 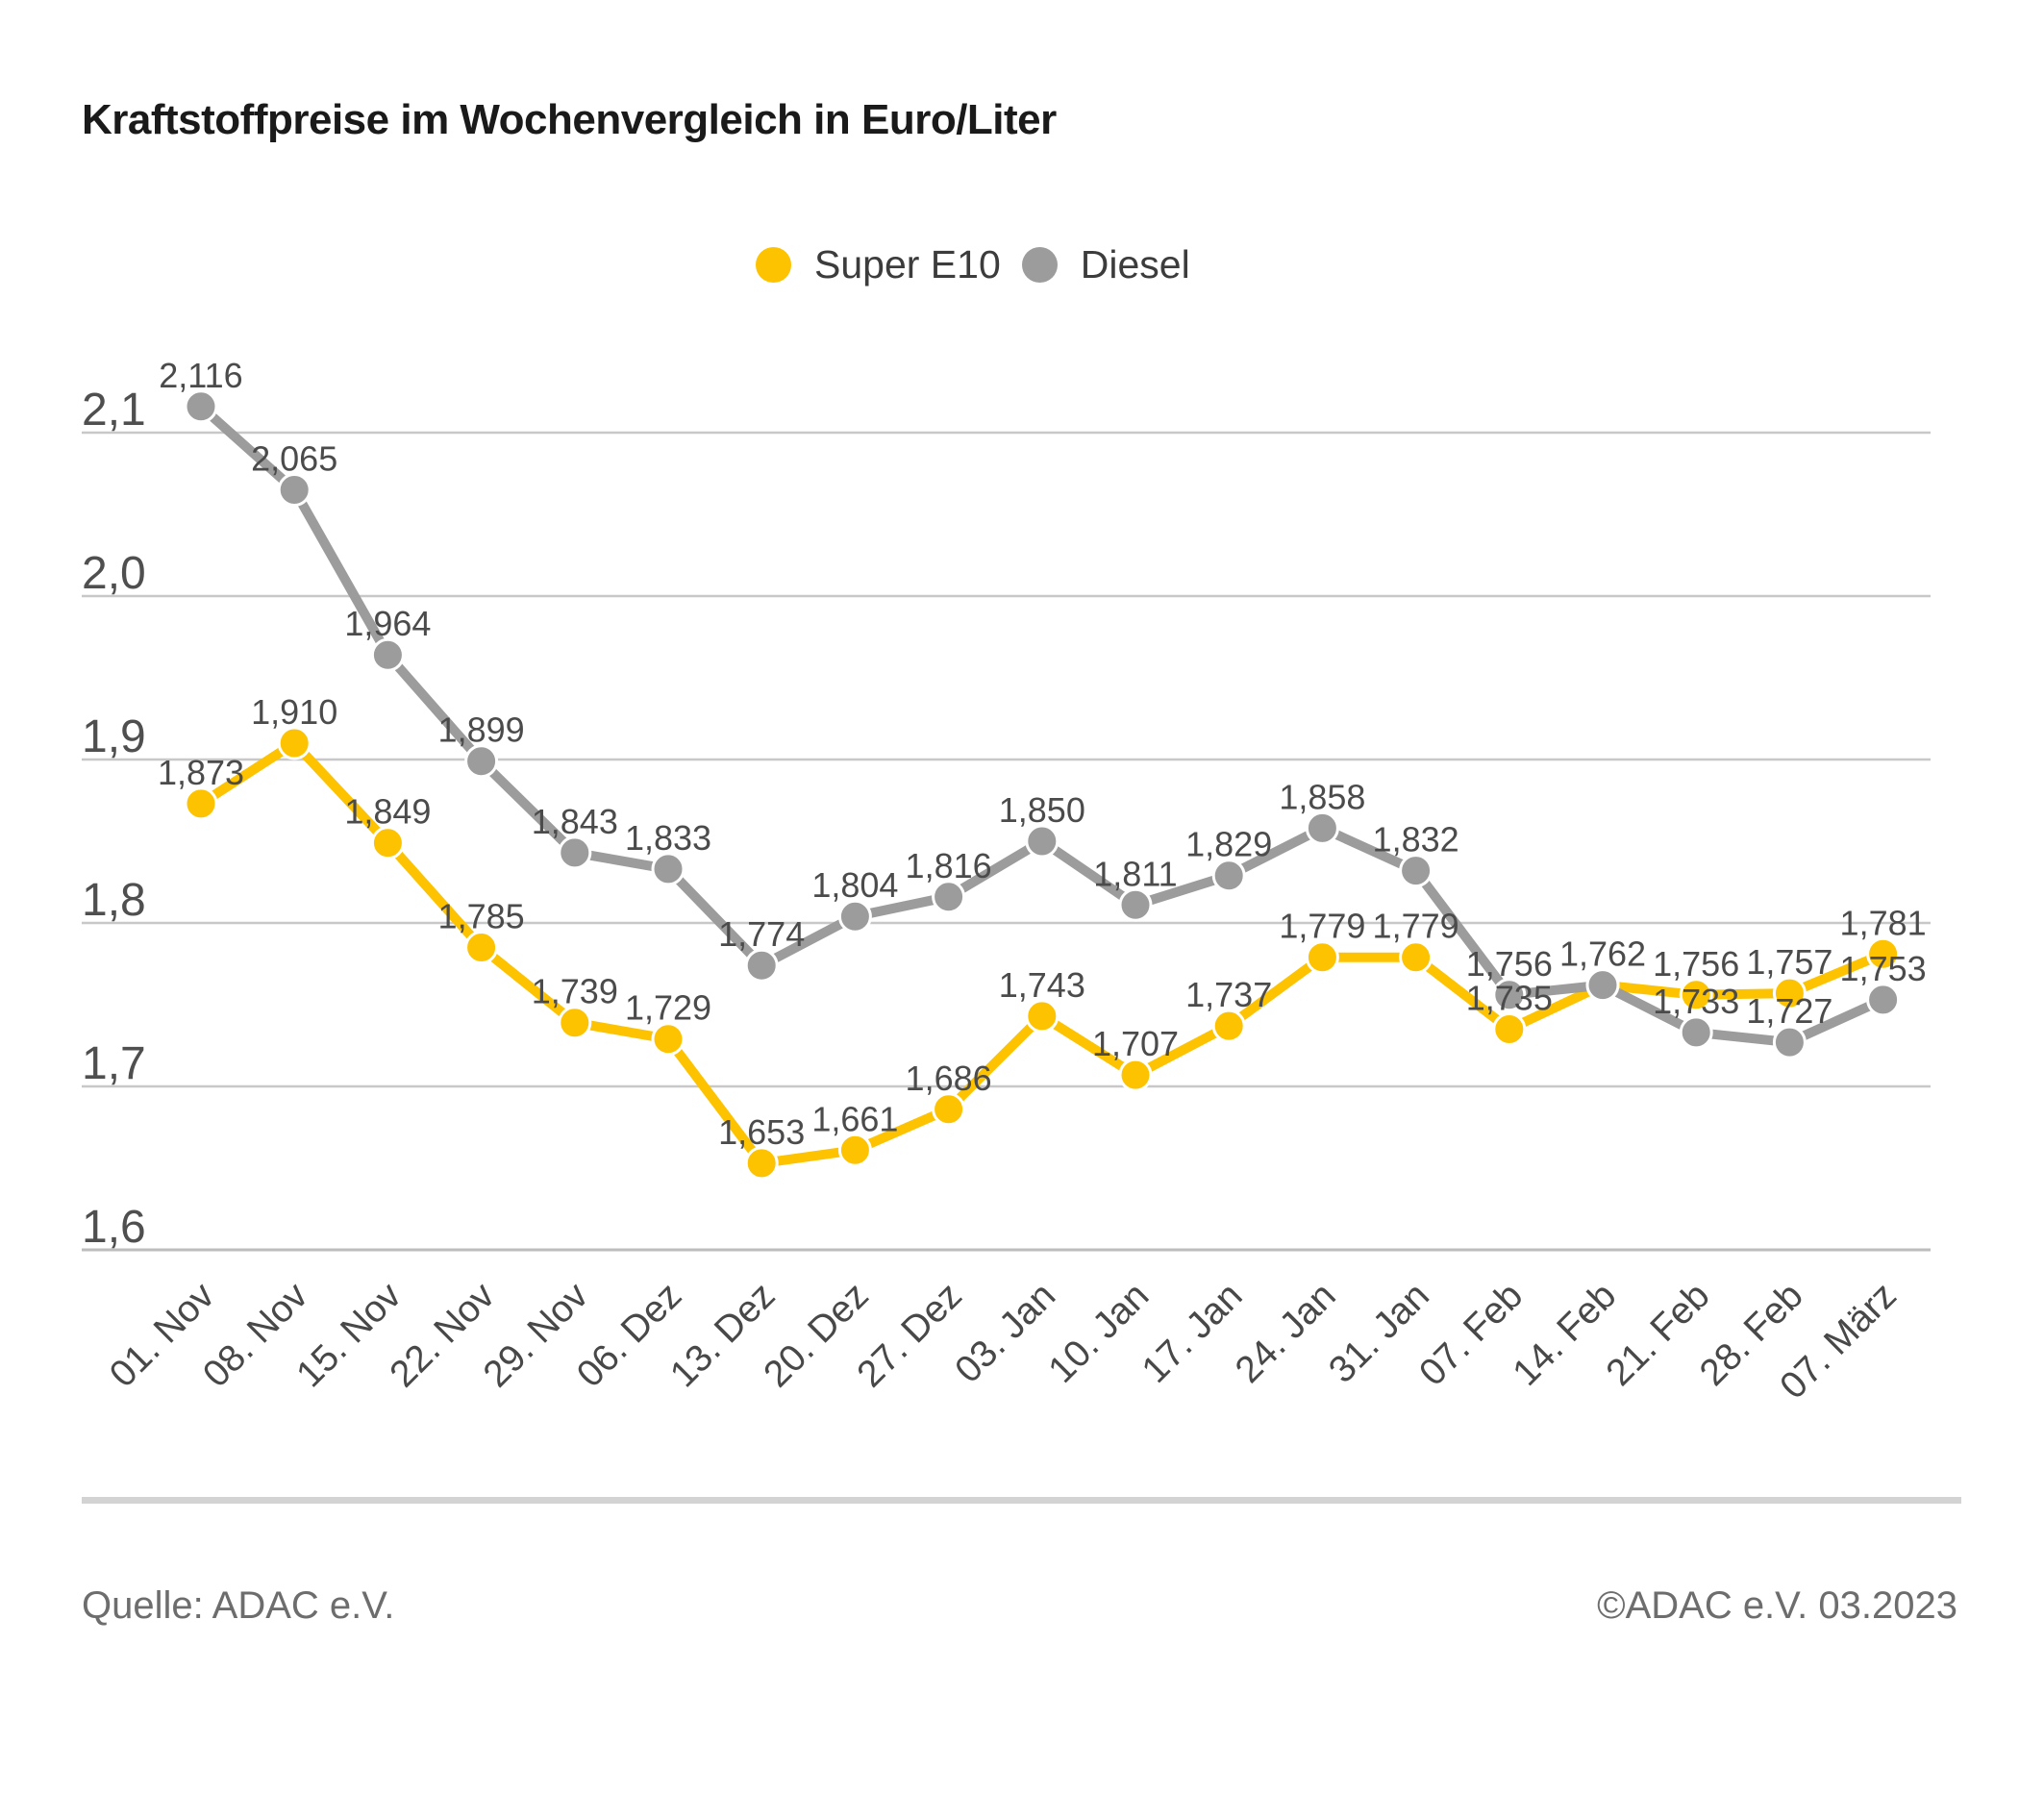 I want to click on legend-label: Diesel, so click(x=1135, y=264).